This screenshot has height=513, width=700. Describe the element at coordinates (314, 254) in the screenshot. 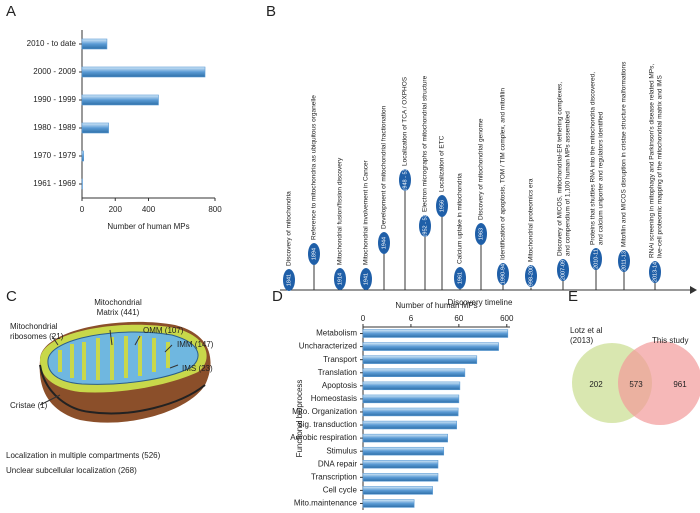

I see `year: 1894` at that location.